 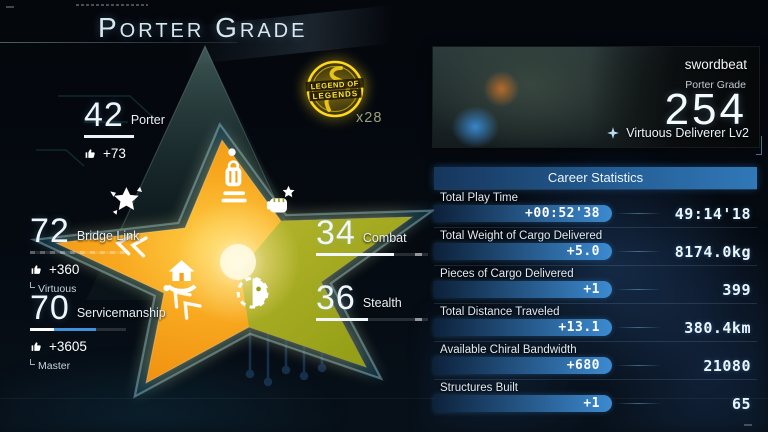 I want to click on career-row: Structures Built +1 65, so click(x=595, y=398).